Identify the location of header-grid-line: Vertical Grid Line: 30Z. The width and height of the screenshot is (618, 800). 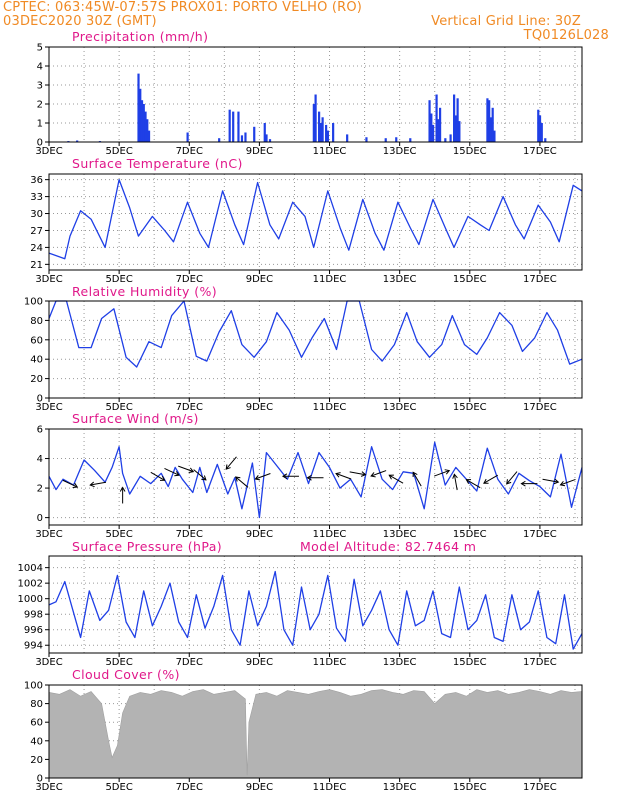
(506, 21).